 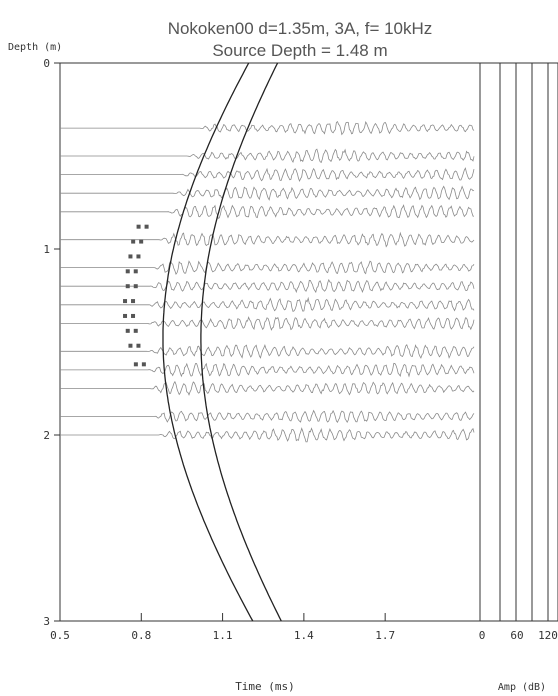 What do you see at coordinates (304, 635) in the screenshot?
I see `x-tick-label-3: 1.4` at bounding box center [304, 635].